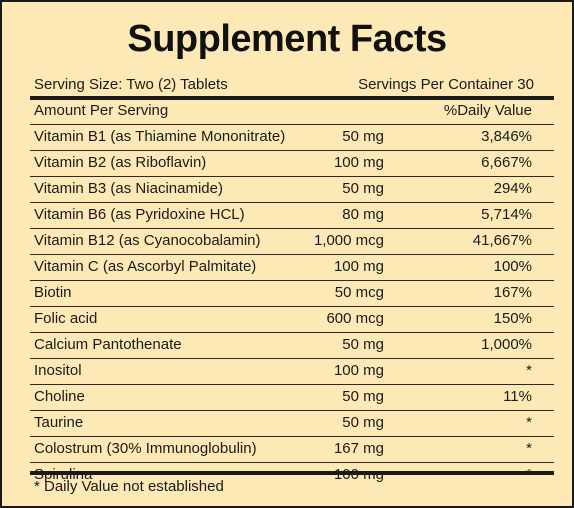  What do you see at coordinates (446, 84) in the screenshot?
I see `servings-per-container: Servings Per Container 30` at bounding box center [446, 84].